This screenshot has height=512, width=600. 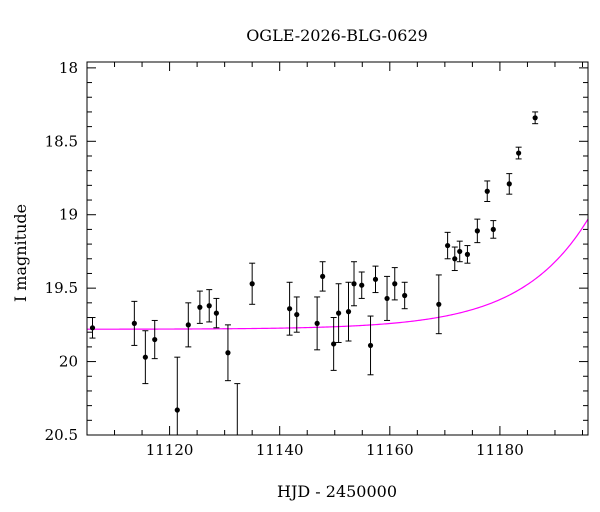 I want to click on chart-title: OGLE-2026-BLG-0629, so click(x=337, y=35).